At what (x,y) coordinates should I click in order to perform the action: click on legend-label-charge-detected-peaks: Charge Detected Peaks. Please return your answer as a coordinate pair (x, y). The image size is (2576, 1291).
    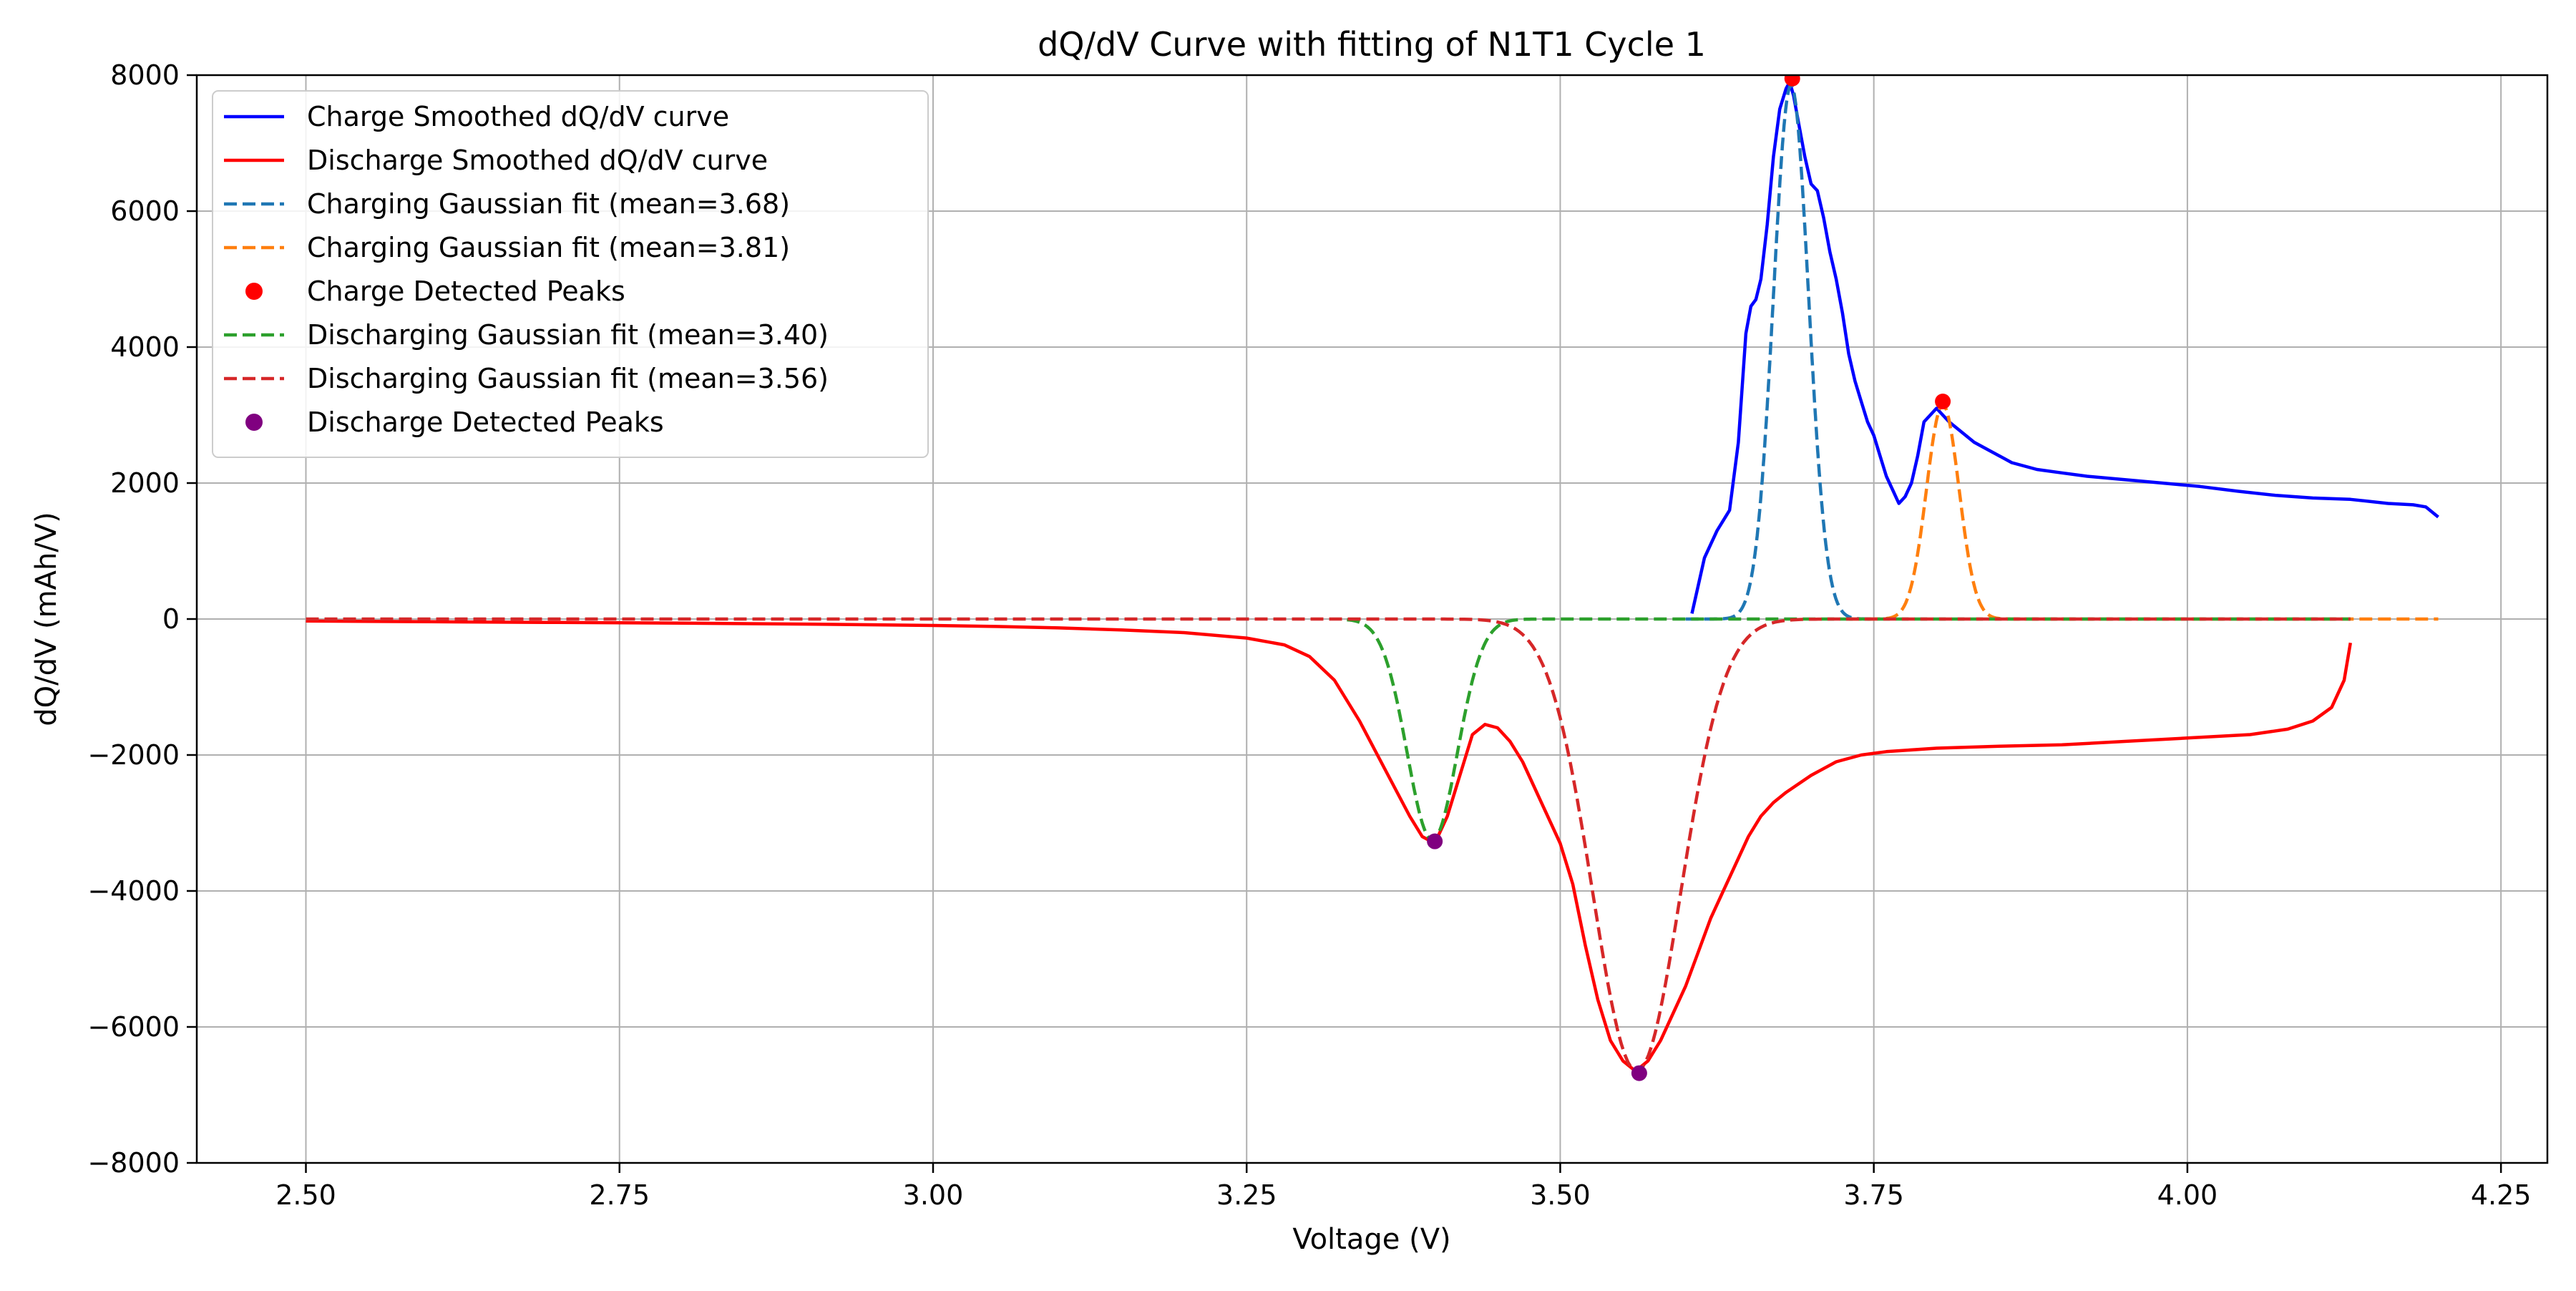
    Looking at the image, I should click on (466, 291).